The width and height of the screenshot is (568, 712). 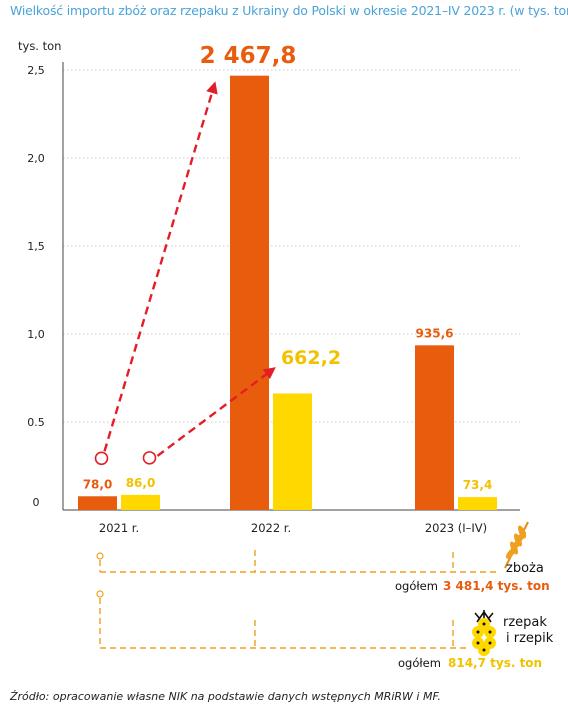 What do you see at coordinates (271, 528) in the screenshot?
I see `x-tick-label: 2022 r.` at bounding box center [271, 528].